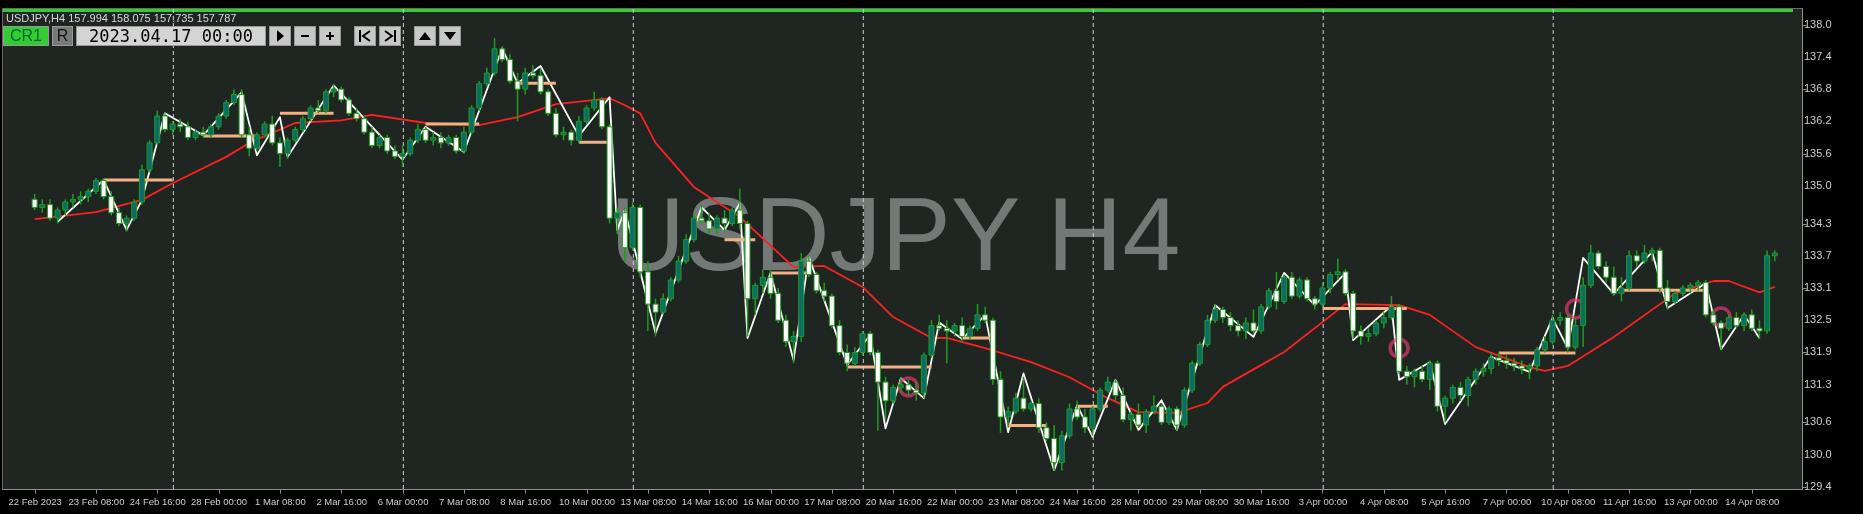 This screenshot has width=1863, height=514. What do you see at coordinates (62, 36) in the screenshot?
I see `annotation: R` at bounding box center [62, 36].